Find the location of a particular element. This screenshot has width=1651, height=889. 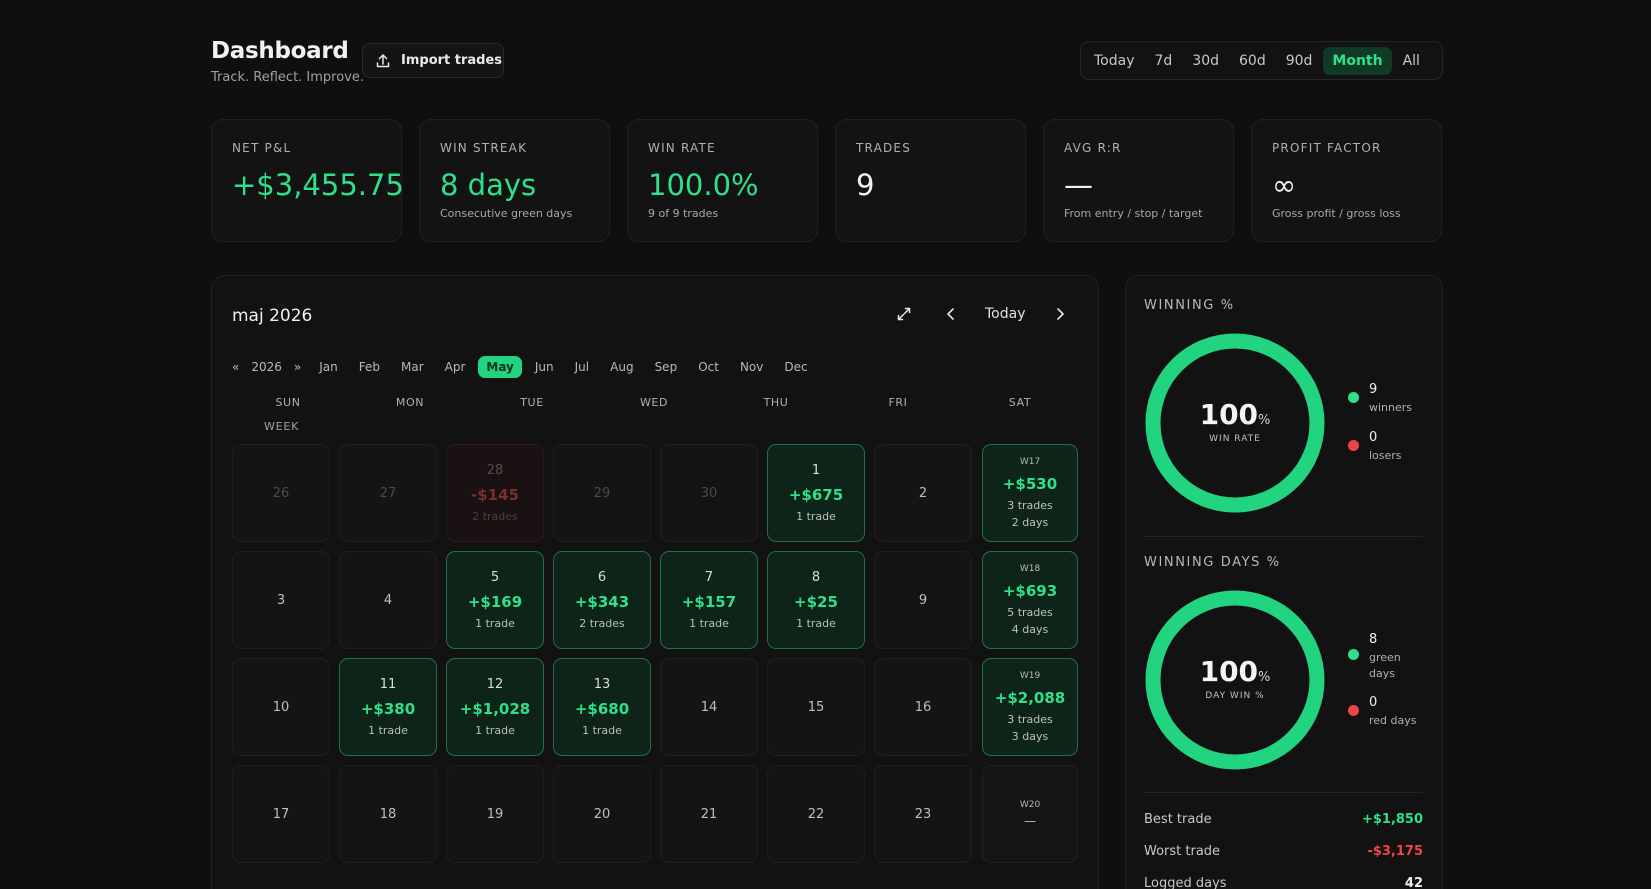

page-subtitle: Track. Reflect. Improve. is located at coordinates (288, 77).